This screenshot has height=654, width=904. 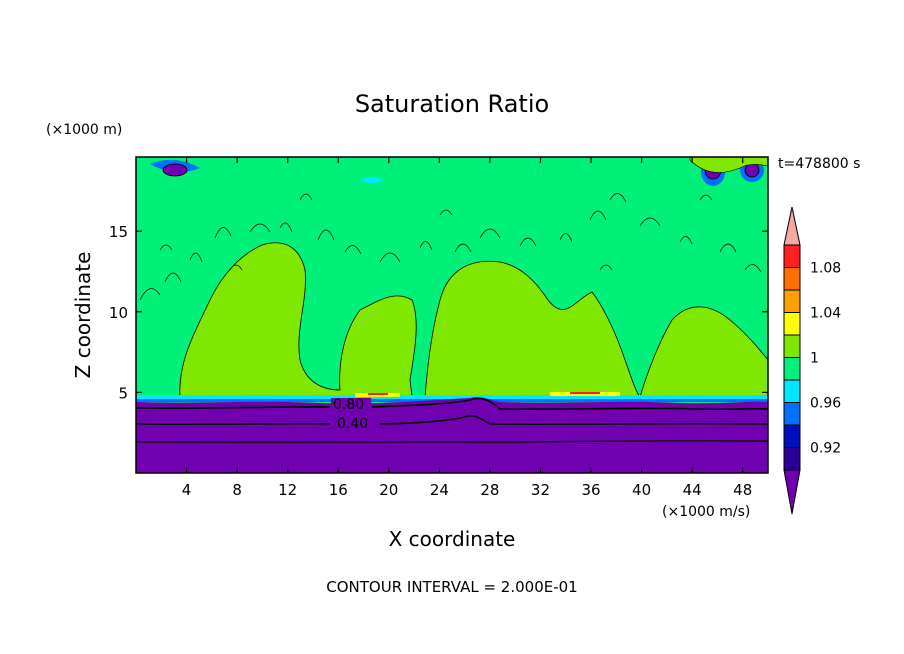 What do you see at coordinates (287, 490) in the screenshot?
I see `x-tick-label: 12` at bounding box center [287, 490].